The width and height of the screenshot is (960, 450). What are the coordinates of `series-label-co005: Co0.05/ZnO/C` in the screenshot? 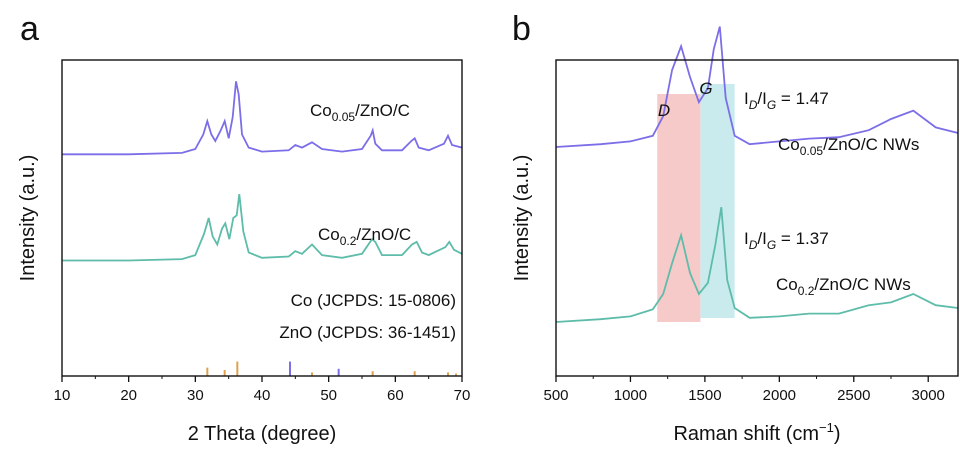 It's located at (360, 112).